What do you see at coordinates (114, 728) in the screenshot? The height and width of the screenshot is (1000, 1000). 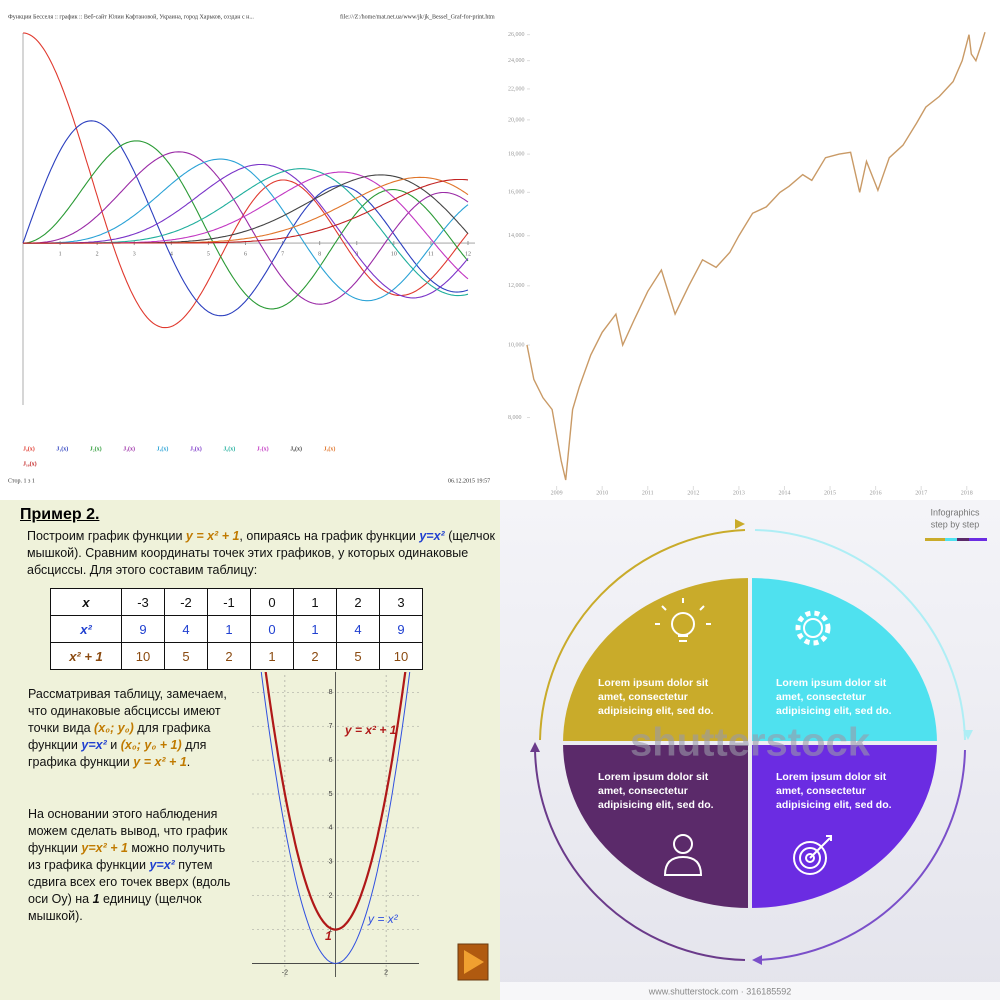 I see `formula: (x₀; y₀)` at bounding box center [114, 728].